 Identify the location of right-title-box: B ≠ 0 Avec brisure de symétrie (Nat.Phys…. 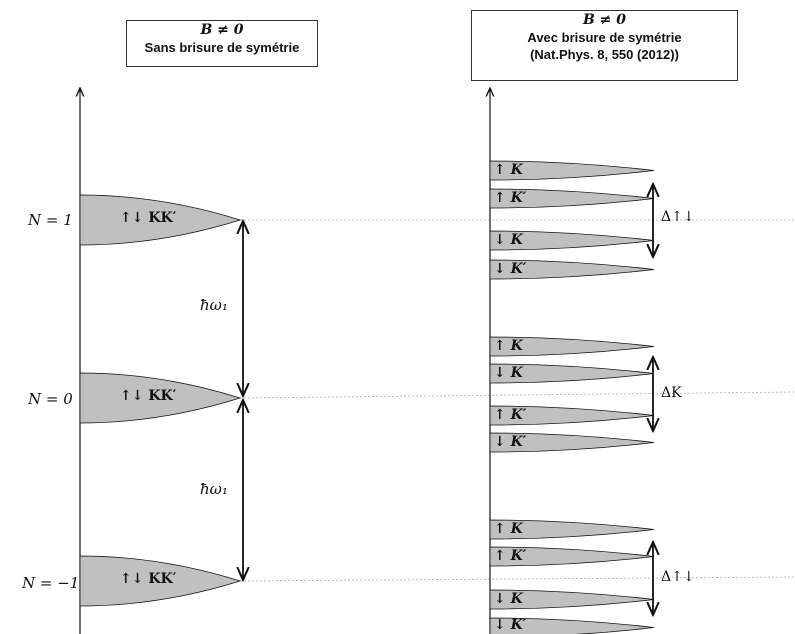
(604, 45).